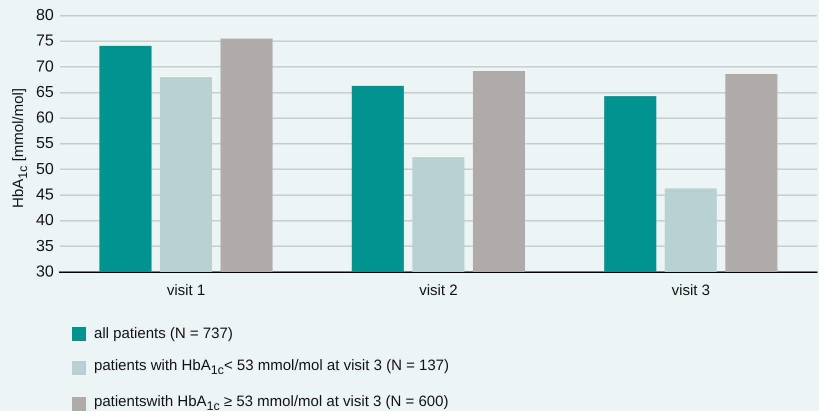 This screenshot has height=411, width=819. I want to click on y-tick-label: 60, so click(45, 118).